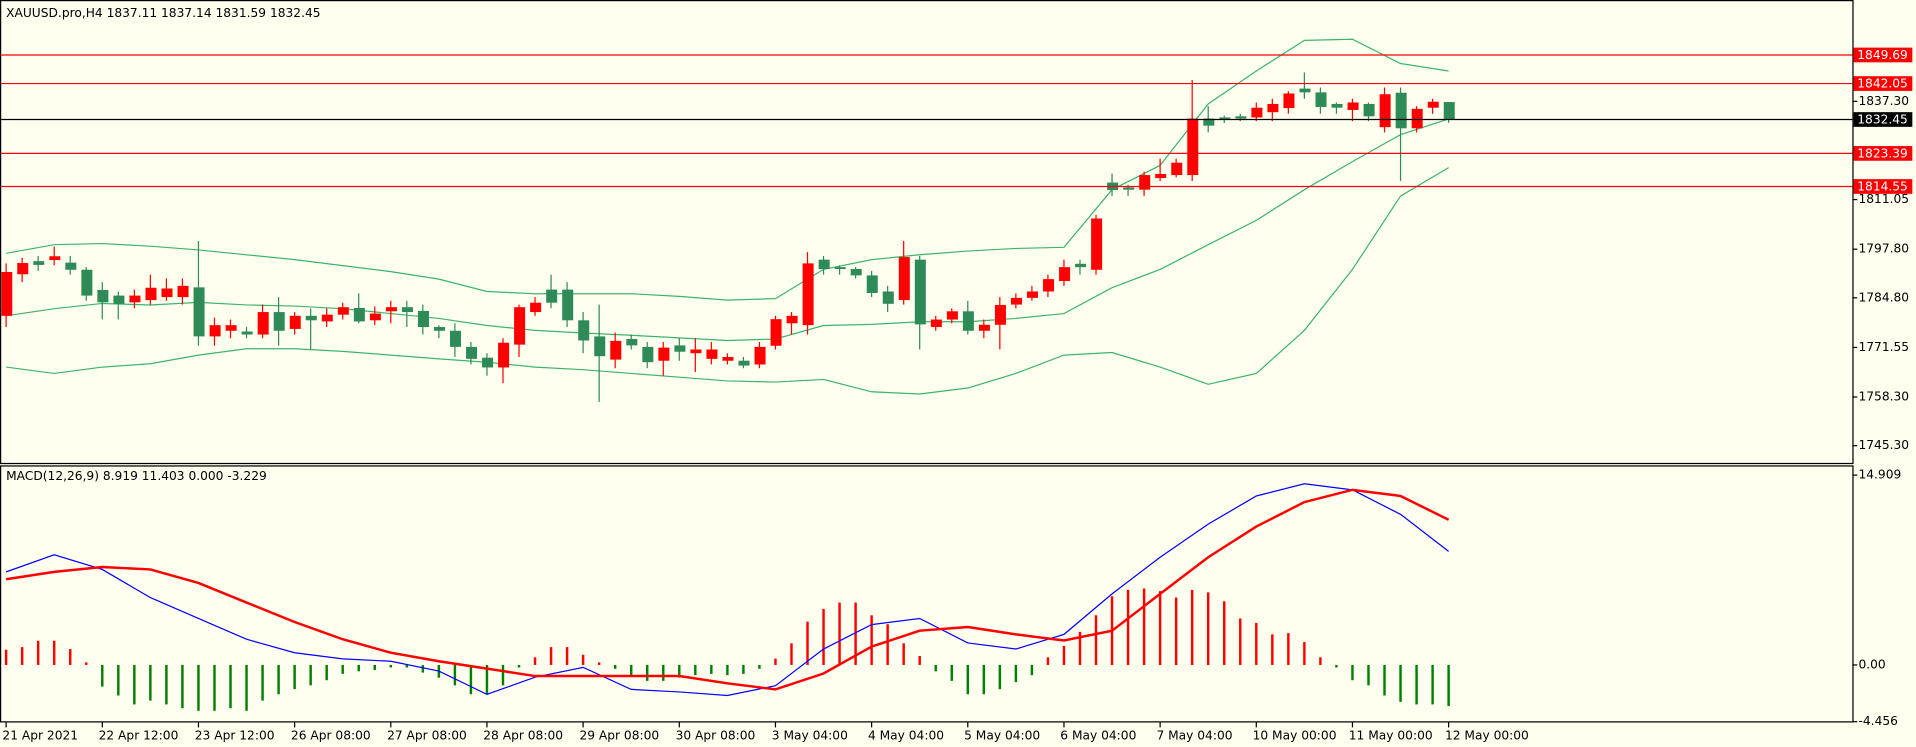 The height and width of the screenshot is (747, 1916). I want to click on x-tick-label: 26 Apr 08:00, so click(331, 735).